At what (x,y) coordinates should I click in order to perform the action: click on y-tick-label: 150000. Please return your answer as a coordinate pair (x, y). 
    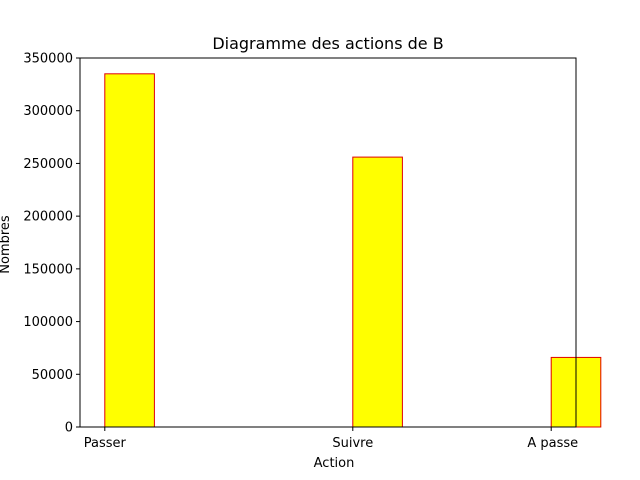
    Looking at the image, I should click on (48, 269).